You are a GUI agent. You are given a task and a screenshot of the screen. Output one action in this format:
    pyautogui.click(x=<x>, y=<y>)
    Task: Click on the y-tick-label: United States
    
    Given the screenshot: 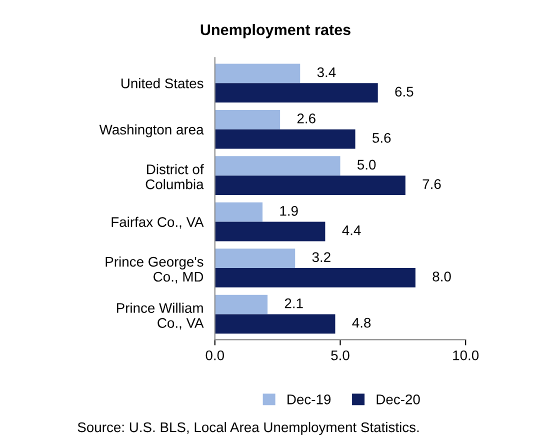 What is the action you would take?
    pyautogui.click(x=162, y=83)
    